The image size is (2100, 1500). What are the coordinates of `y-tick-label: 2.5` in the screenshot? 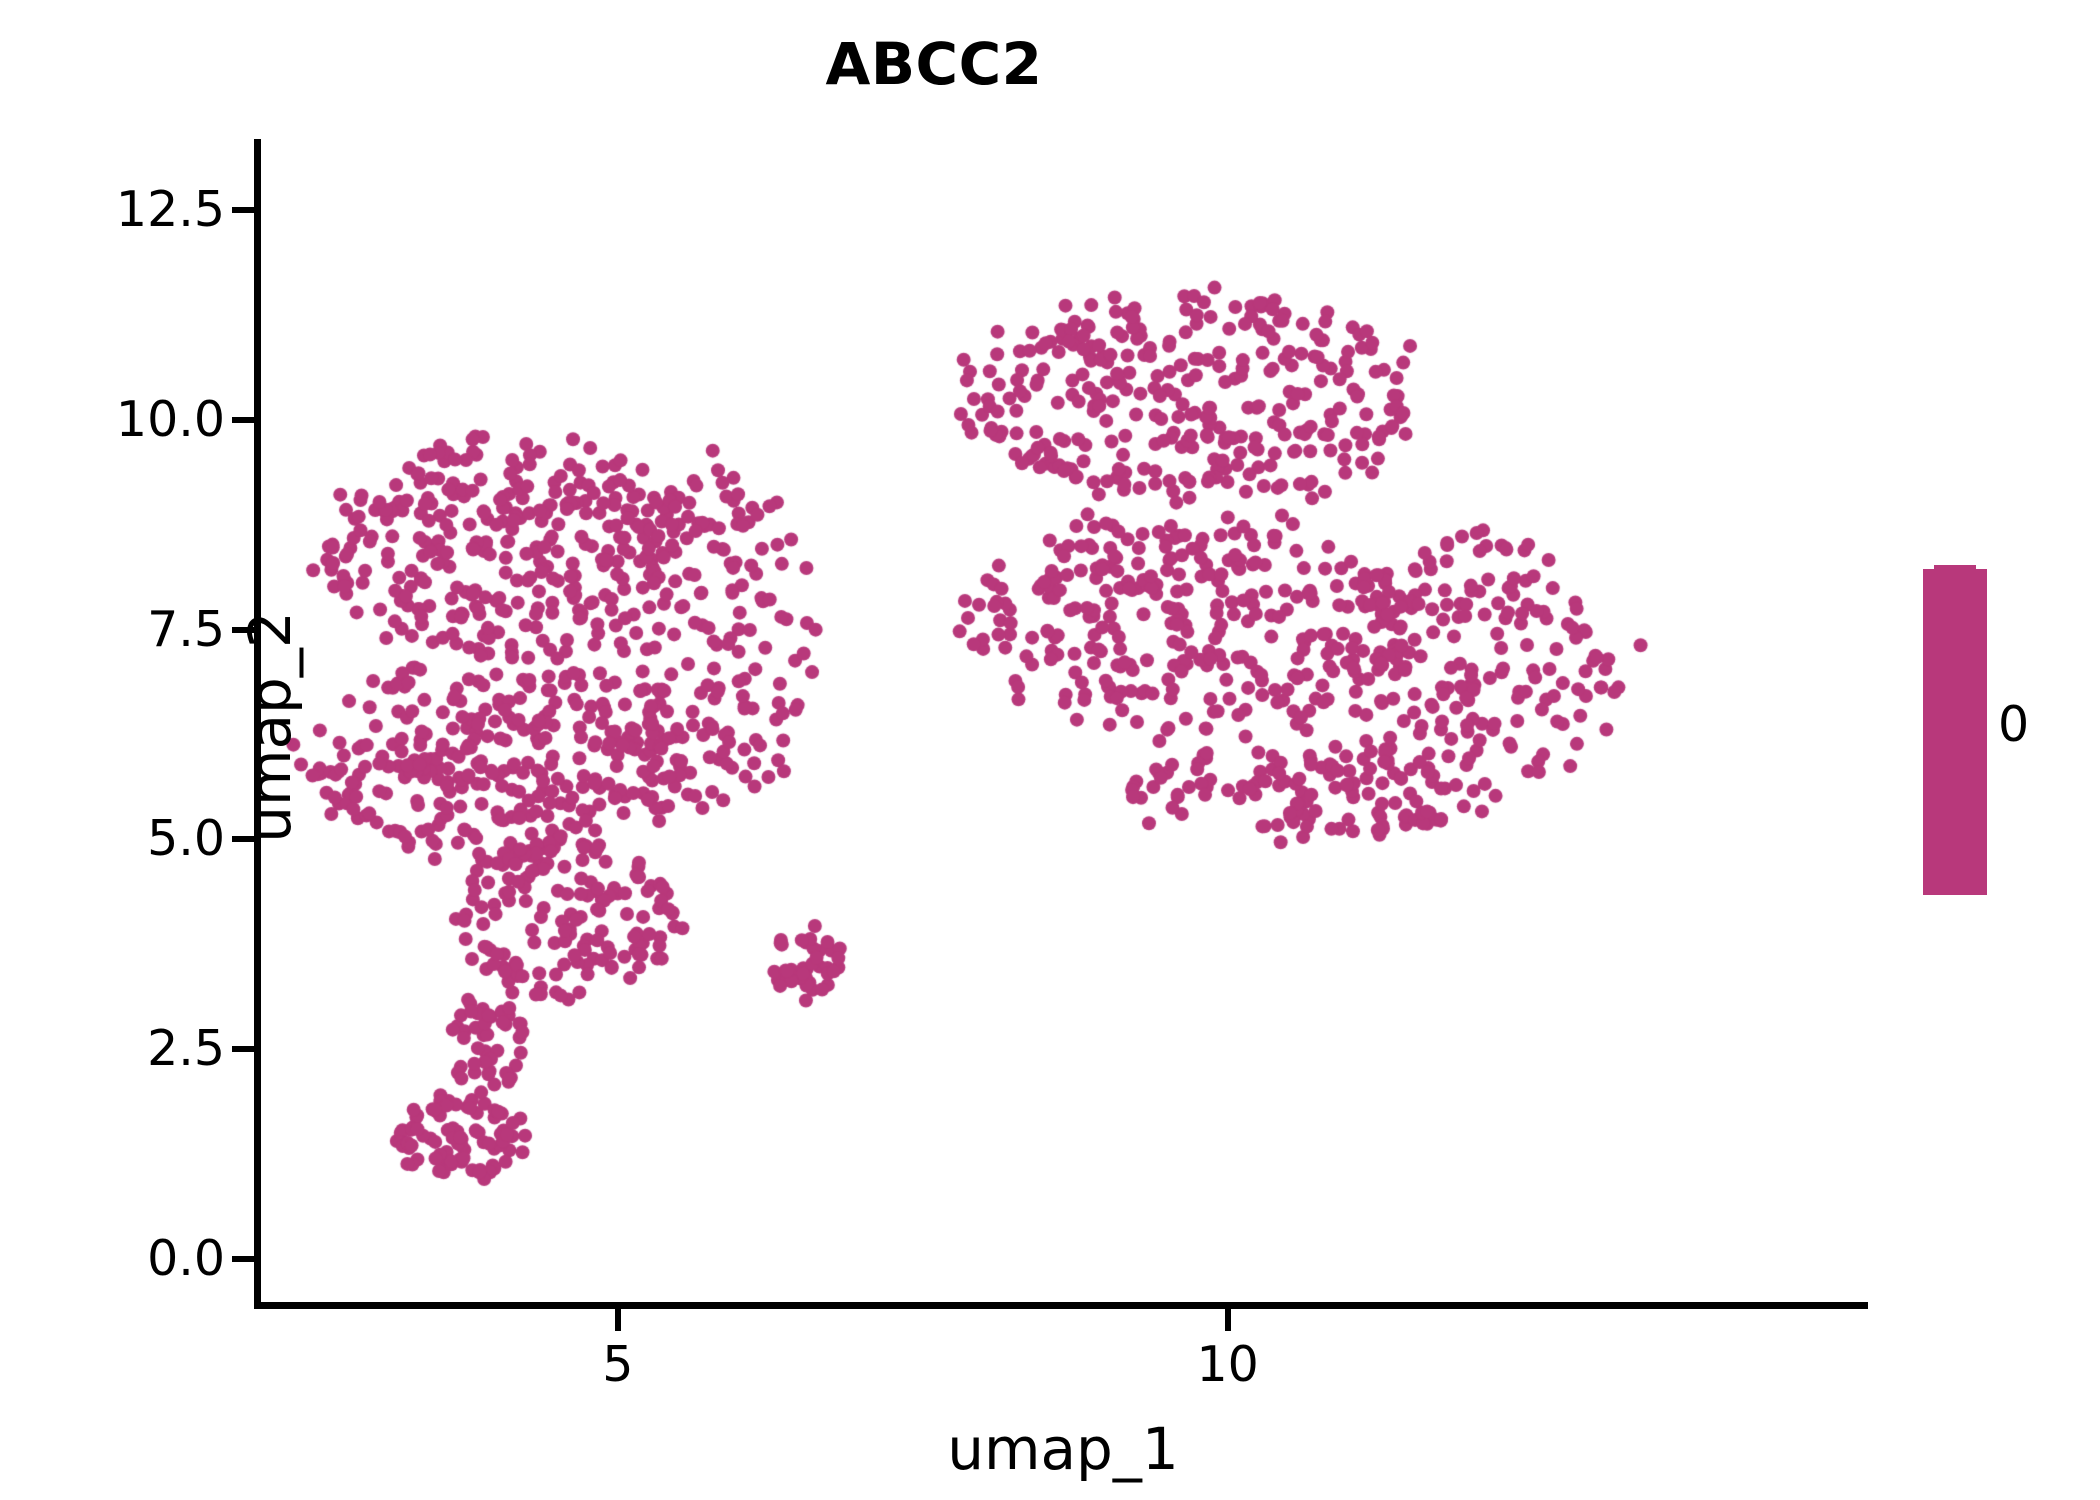 It's located at (186, 1049).